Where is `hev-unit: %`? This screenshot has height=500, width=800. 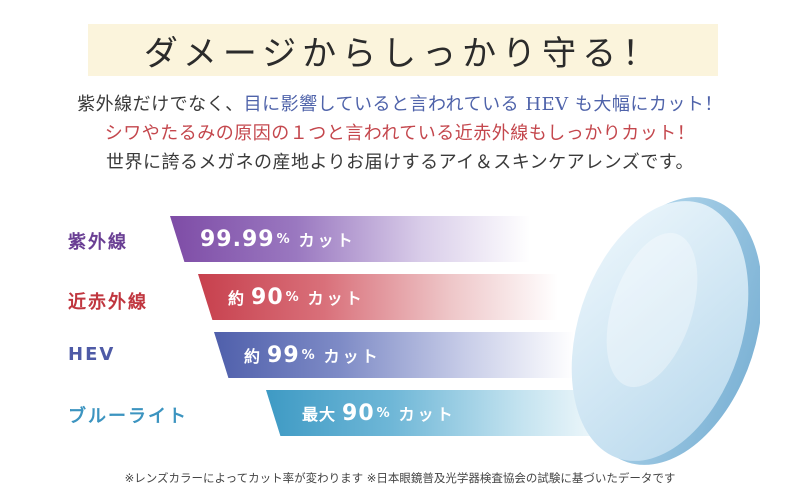 hev-unit: % is located at coordinates (308, 355).